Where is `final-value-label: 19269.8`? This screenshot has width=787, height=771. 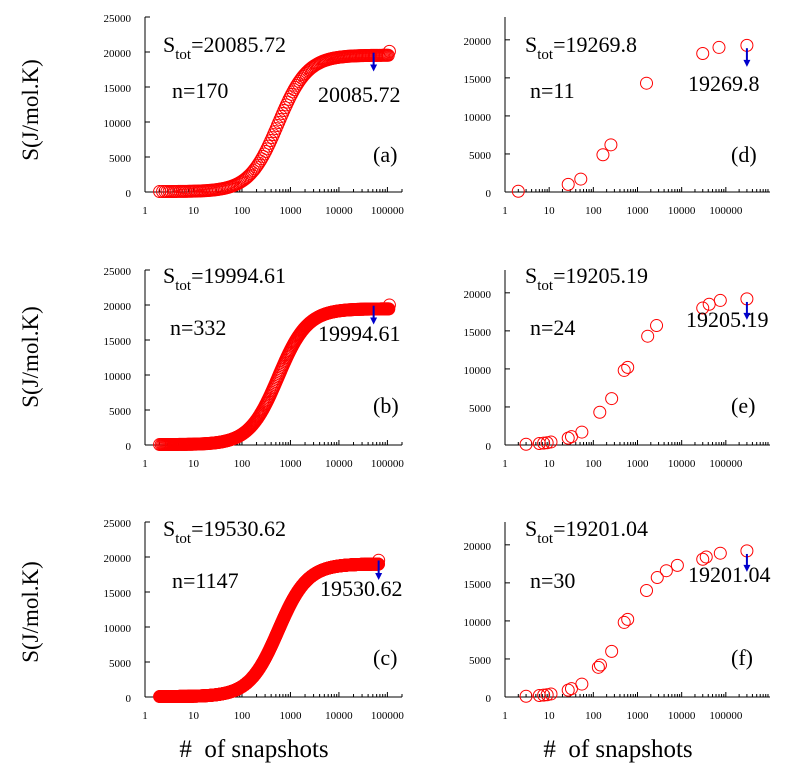 final-value-label: 19269.8 is located at coordinates (724, 83).